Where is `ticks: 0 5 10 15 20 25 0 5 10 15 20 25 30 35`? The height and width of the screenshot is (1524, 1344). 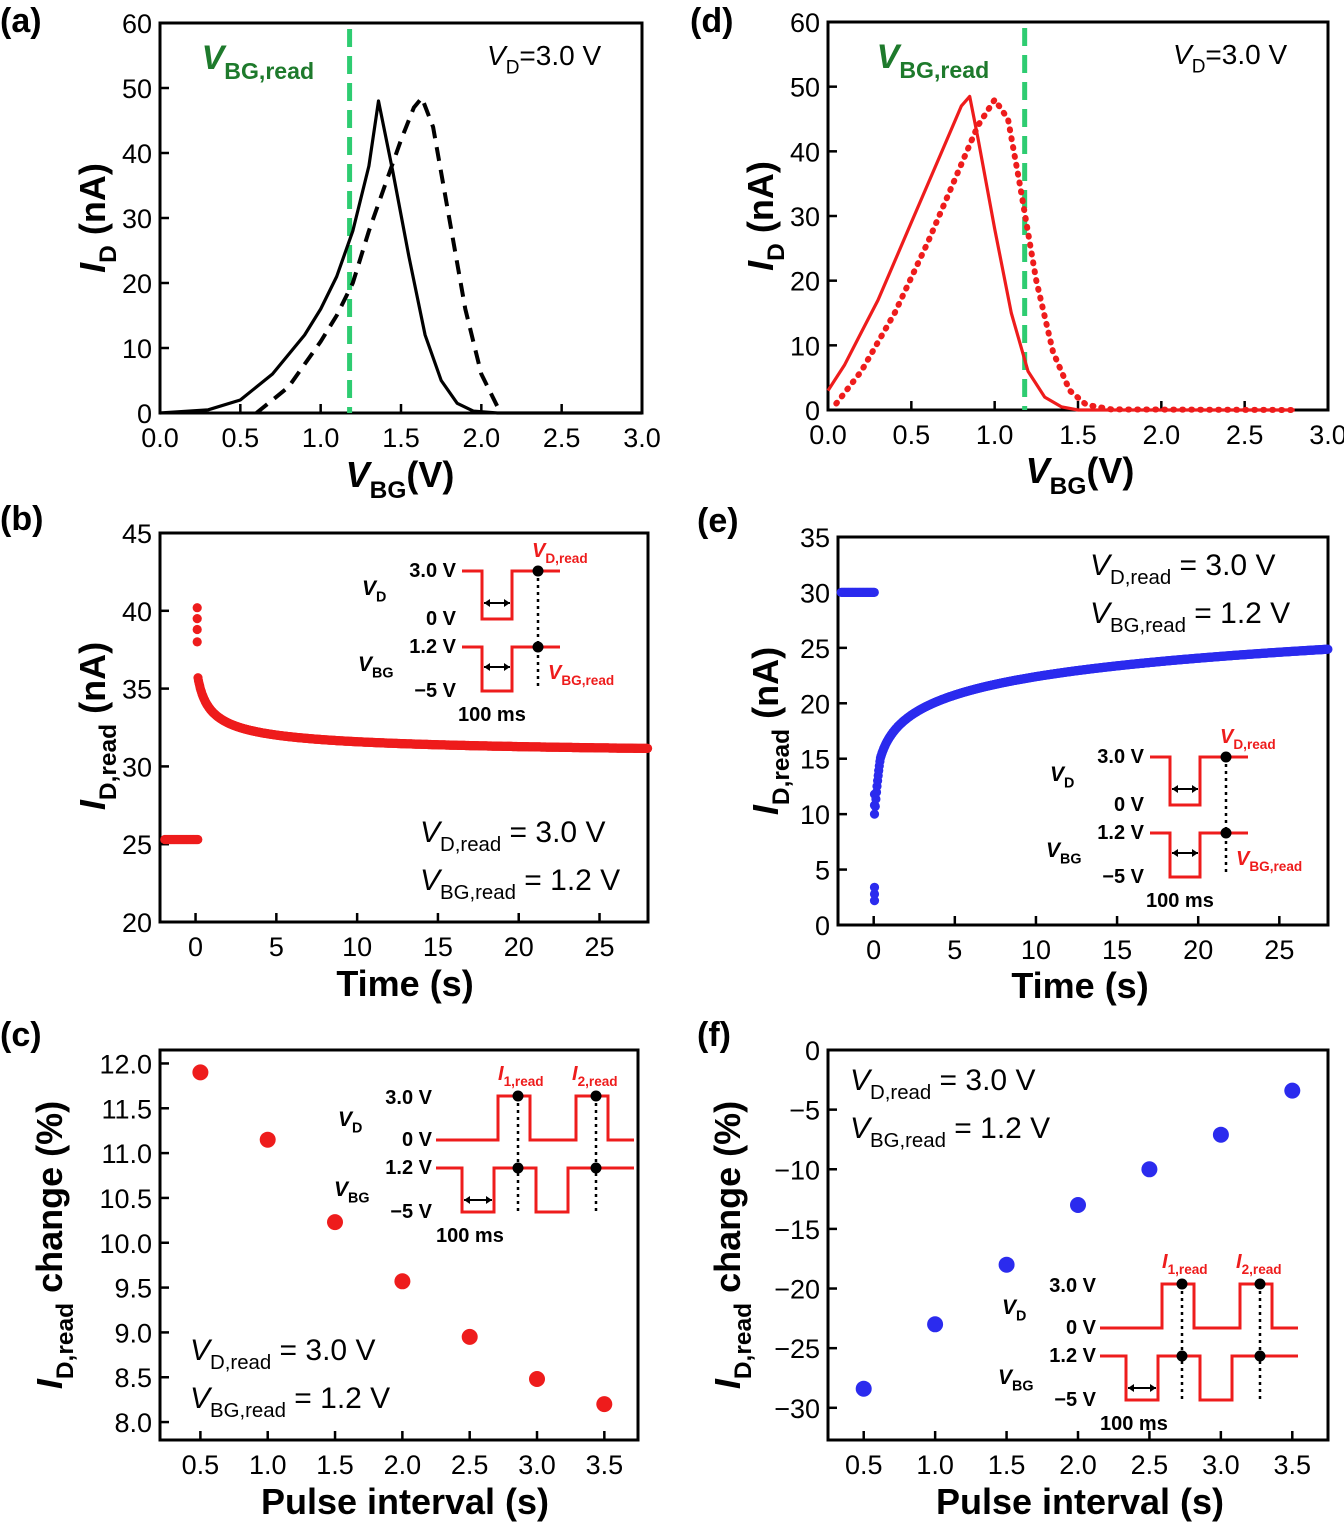 ticks: 0 5 10 15 20 25 0 5 10 15 20 25 30 35 is located at coordinates (1047, 744).